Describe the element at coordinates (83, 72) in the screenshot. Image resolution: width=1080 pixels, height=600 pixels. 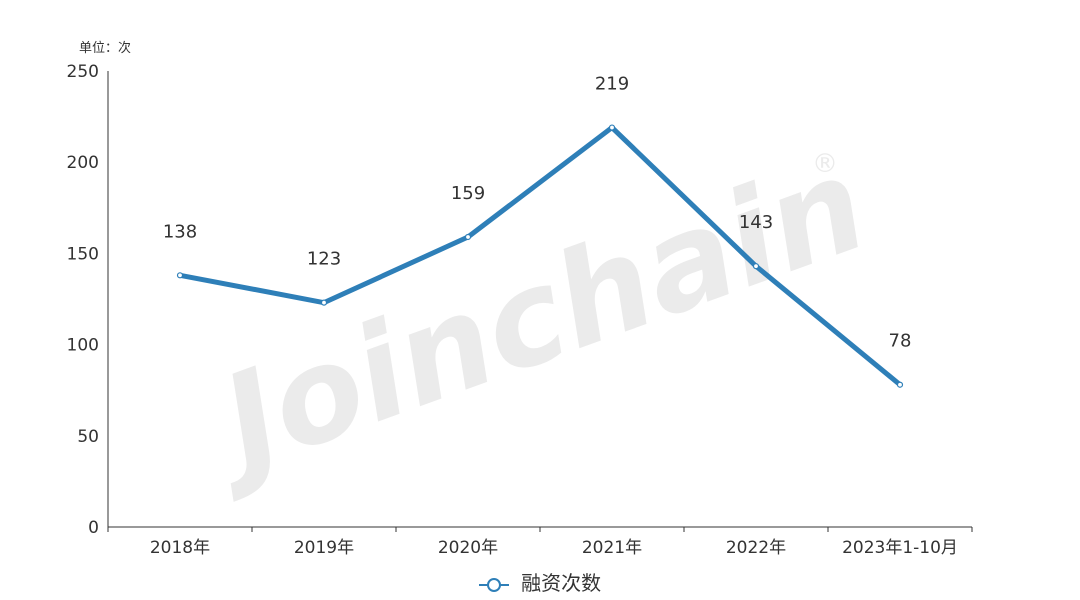
I see `y-tick-label: 250` at that location.